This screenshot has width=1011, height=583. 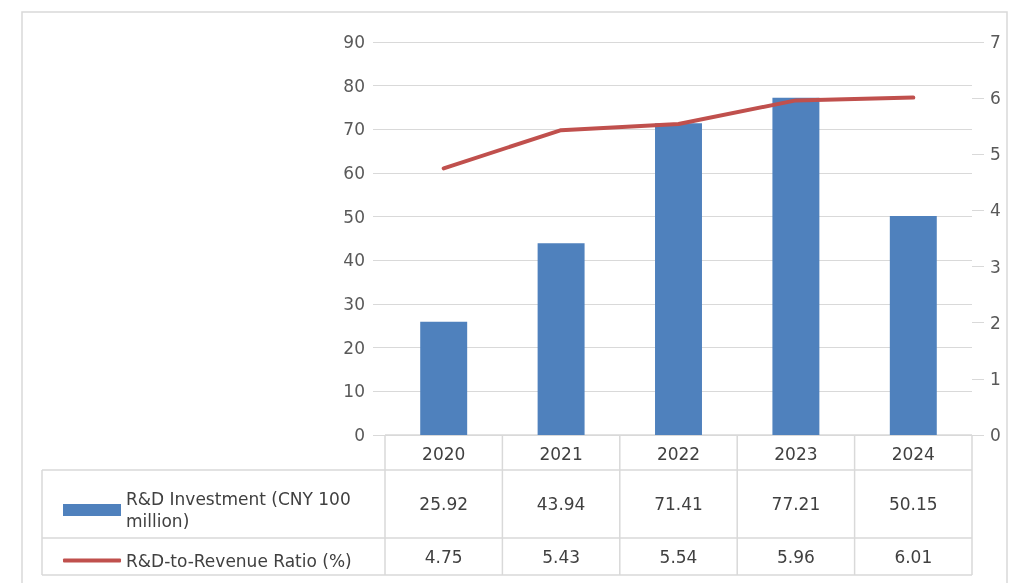 I want to click on line-series, so click(x=678, y=133).